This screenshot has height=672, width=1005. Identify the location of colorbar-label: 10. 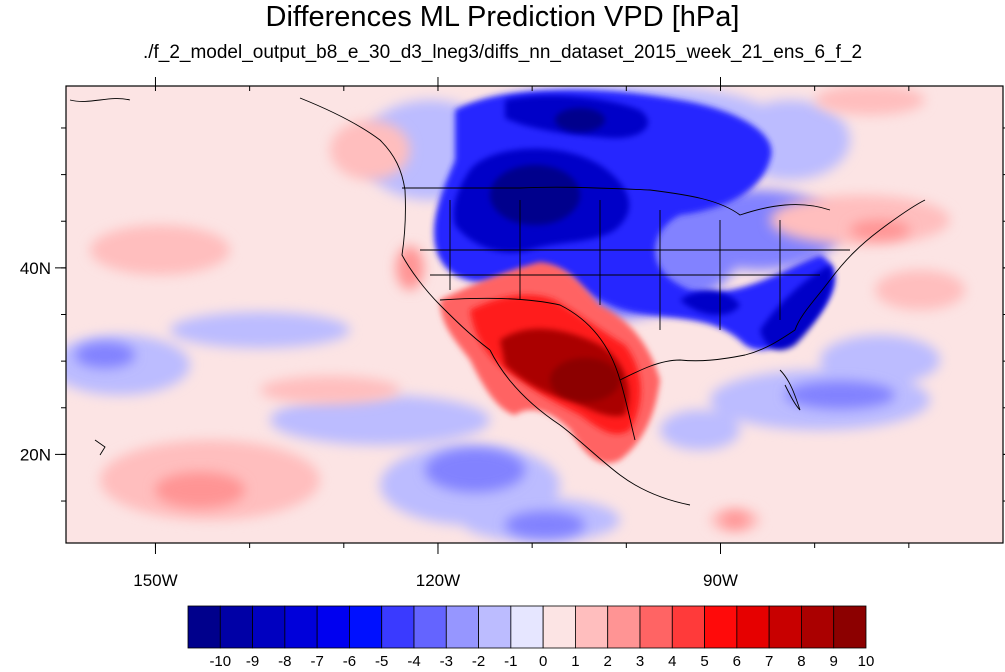
(866, 661).